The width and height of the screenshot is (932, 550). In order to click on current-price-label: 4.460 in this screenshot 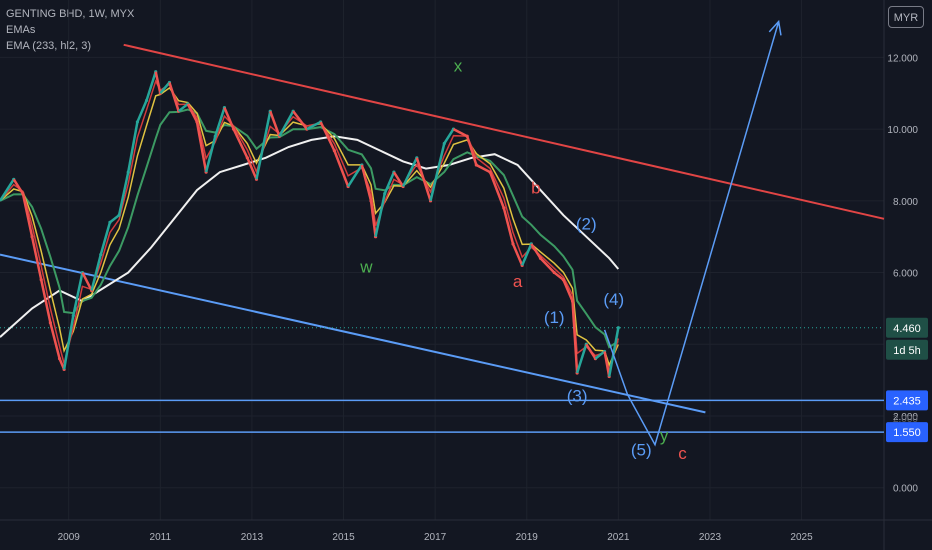, I will do `click(907, 329)`.